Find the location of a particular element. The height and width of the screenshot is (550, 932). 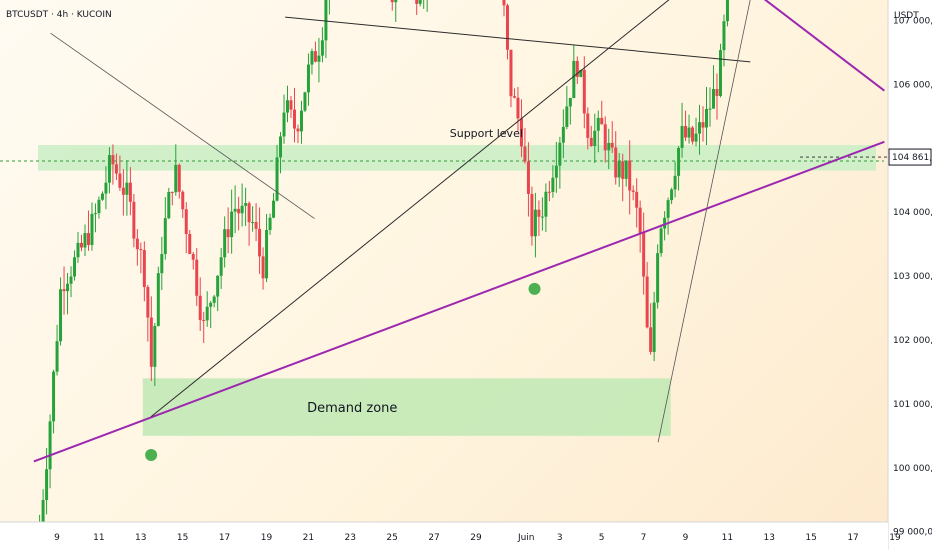

time-tick-label: 13 is located at coordinates (140, 538).